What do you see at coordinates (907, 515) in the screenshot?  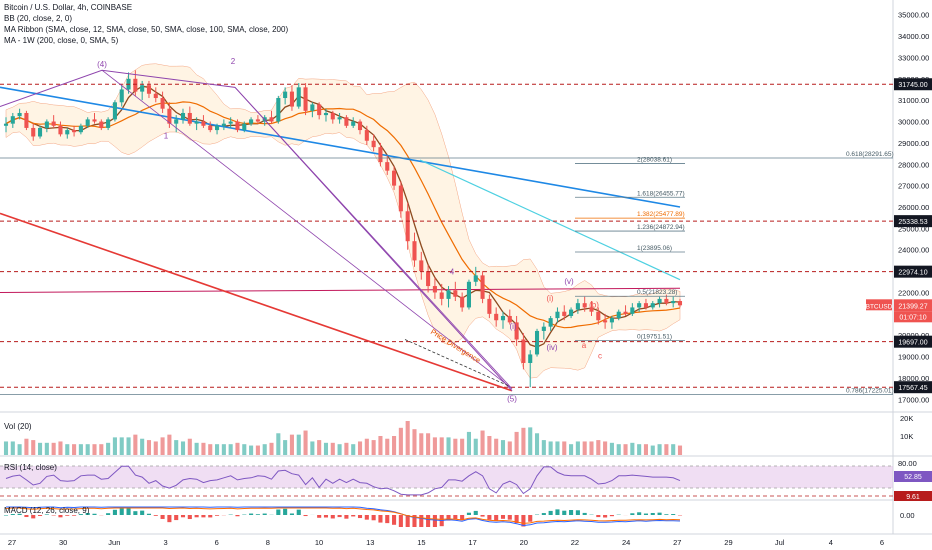 I see `macd-tick-label: 0.00` at bounding box center [907, 515].